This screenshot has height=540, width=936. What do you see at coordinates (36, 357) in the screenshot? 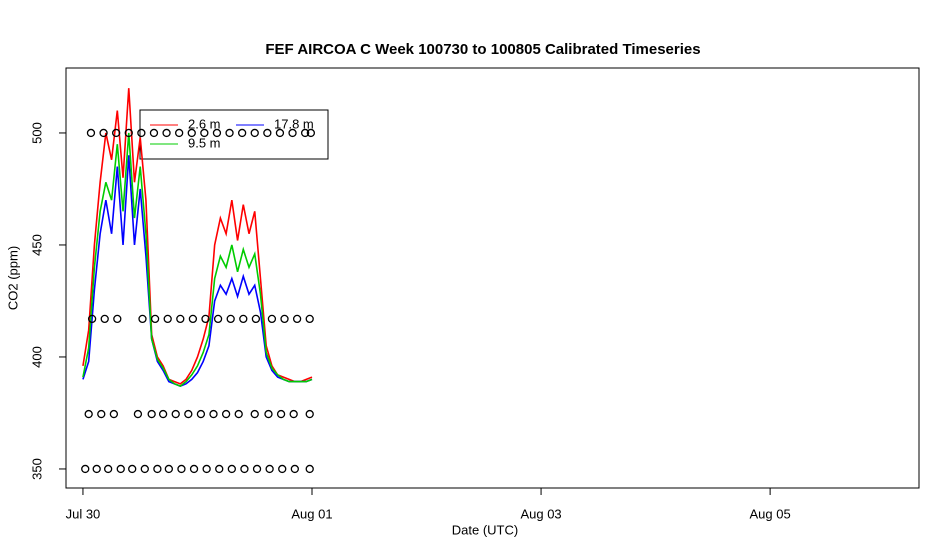
I see `y-tick-label: 400` at bounding box center [36, 357].